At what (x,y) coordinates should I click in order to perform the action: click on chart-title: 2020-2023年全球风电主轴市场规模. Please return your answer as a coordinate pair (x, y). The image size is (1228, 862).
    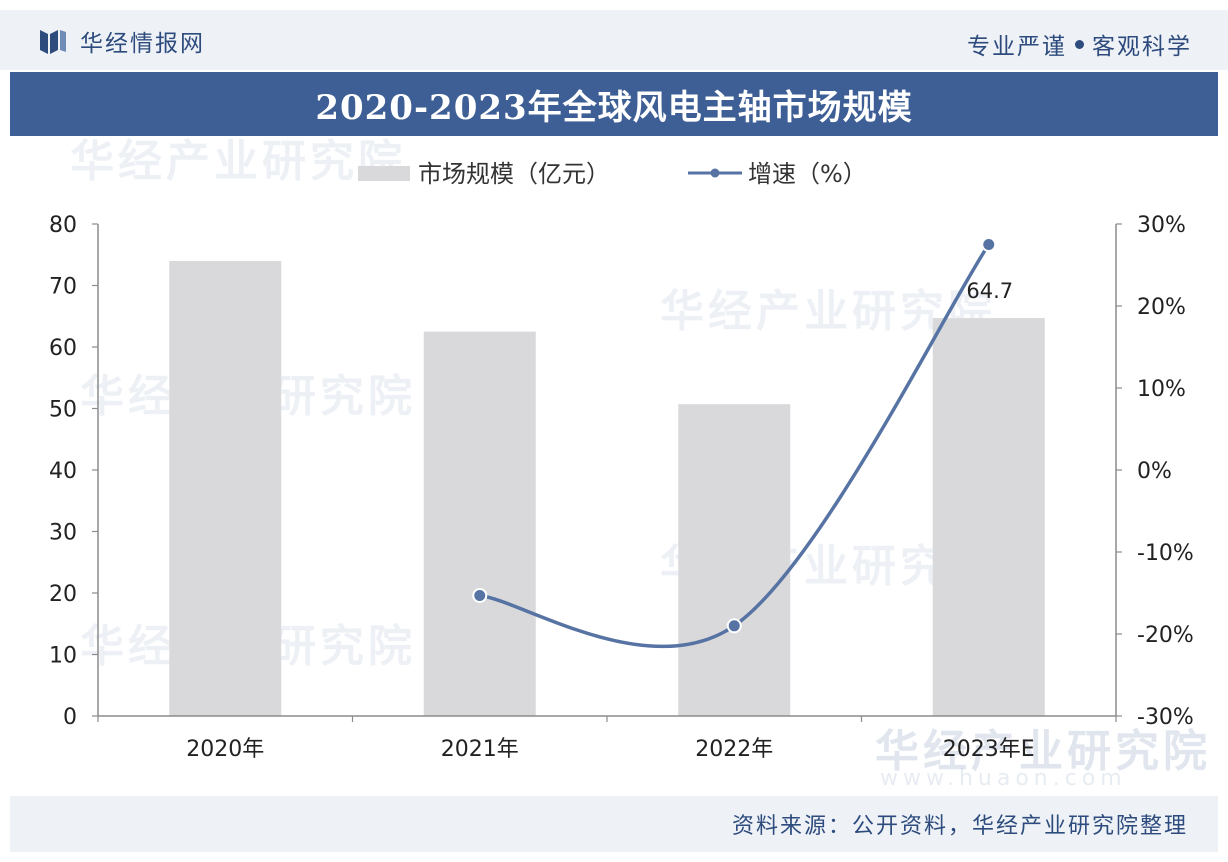
    Looking at the image, I should click on (614, 107).